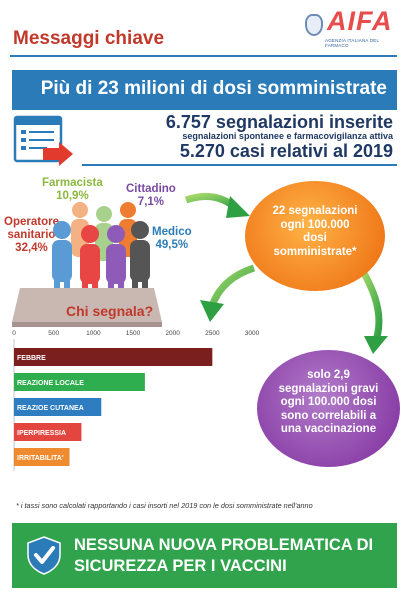 Image resolution: width=407 pixels, height=596 pixels. I want to click on arrow-to-purple-circle, so click(370, 305).